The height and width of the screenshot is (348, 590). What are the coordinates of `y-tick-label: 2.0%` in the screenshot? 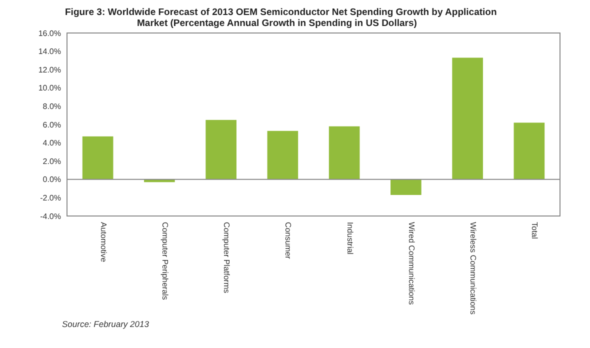 It's located at (51, 161).